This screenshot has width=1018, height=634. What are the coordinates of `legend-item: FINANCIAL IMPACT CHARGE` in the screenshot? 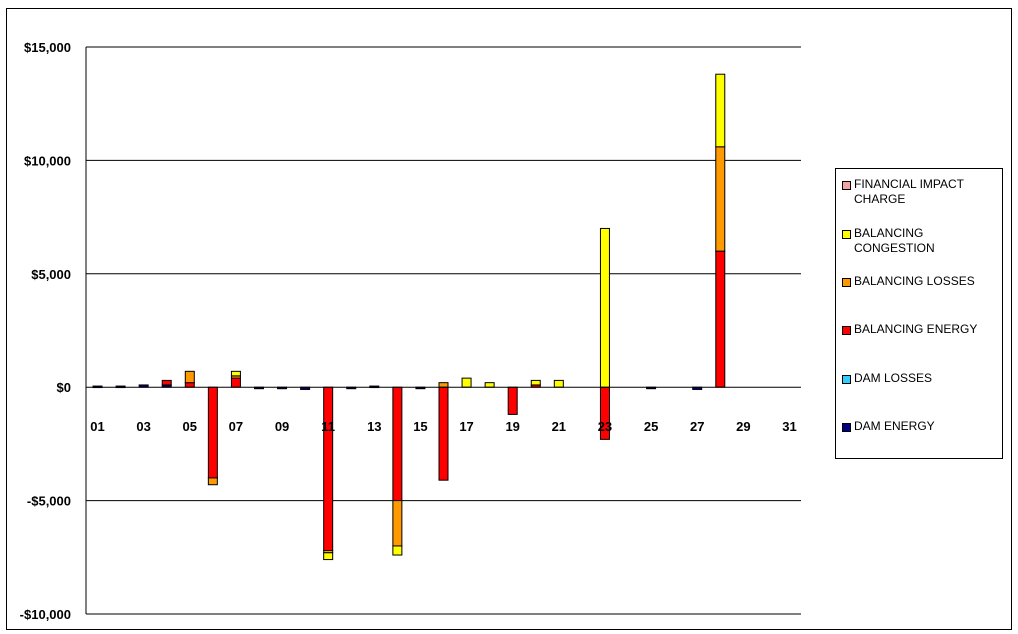 It's located at (921, 192).